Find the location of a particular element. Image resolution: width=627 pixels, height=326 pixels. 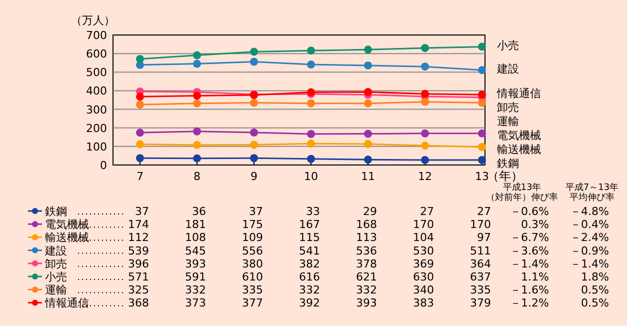

text: 平成7～13年平均伸び率 is located at coordinates (592, 192).